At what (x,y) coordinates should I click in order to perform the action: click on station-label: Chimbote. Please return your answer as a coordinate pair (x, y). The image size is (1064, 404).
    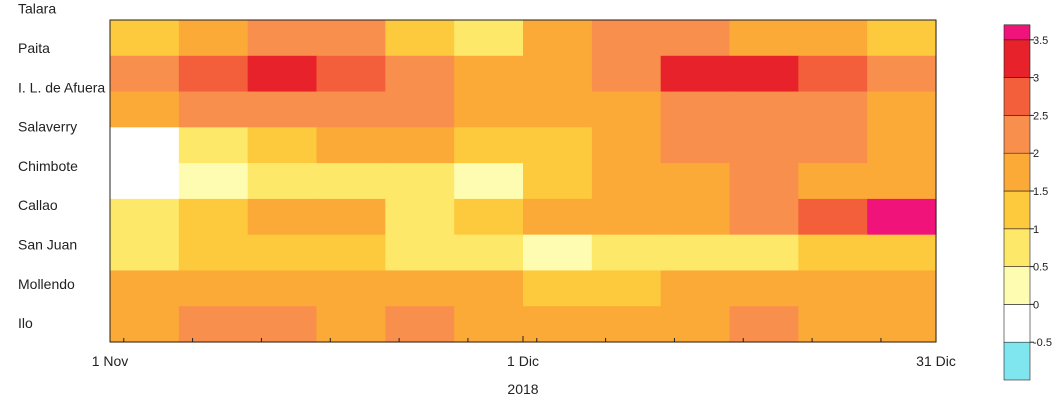
    Looking at the image, I should click on (48, 166).